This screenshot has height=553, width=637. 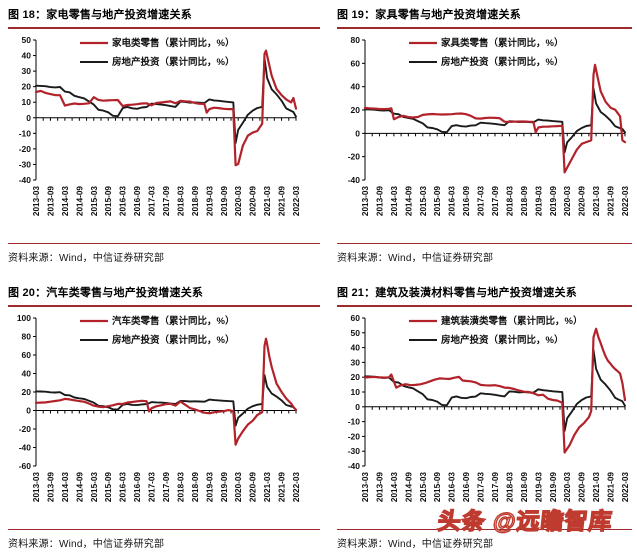 What do you see at coordinates (484, 295) in the screenshot?
I see `figure-21-title: 图 21：建筑及装潢材料零售与地产投资增速关系` at bounding box center [484, 295].